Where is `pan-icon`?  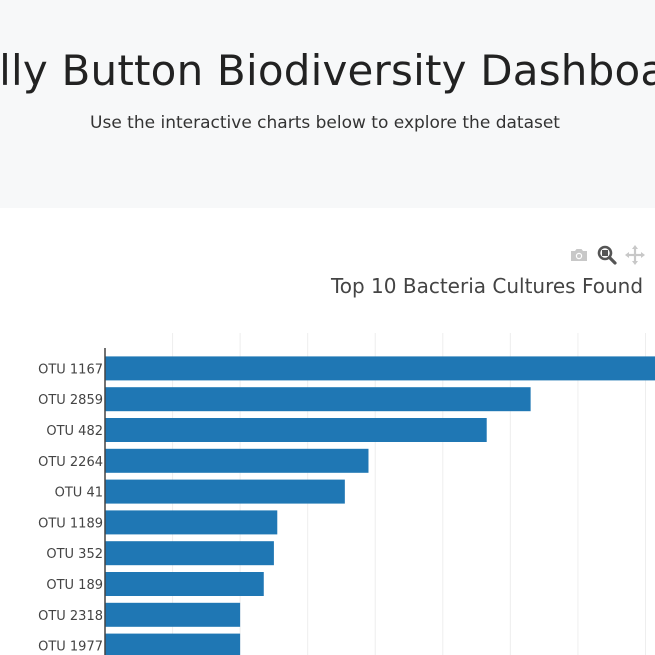
pan-icon is located at coordinates (635, 255).